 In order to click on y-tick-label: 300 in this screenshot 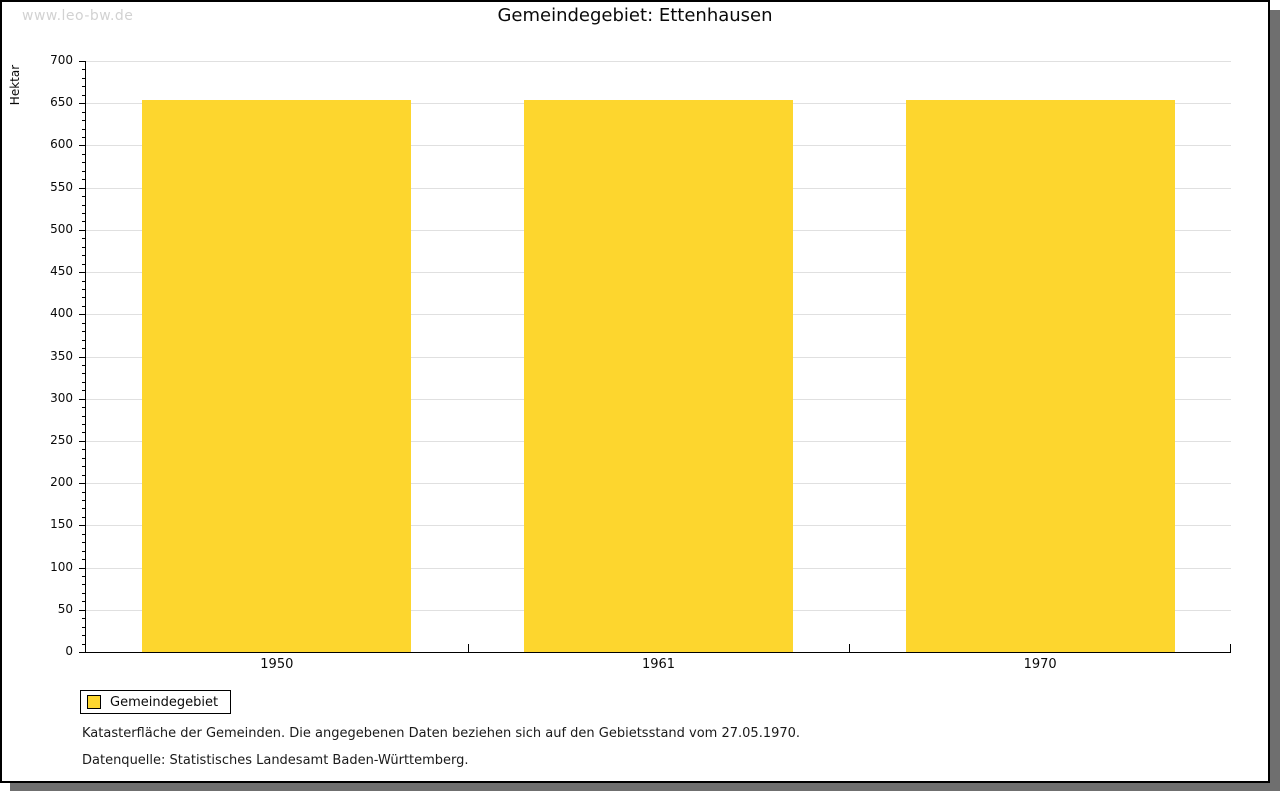, I will do `click(61, 397)`.